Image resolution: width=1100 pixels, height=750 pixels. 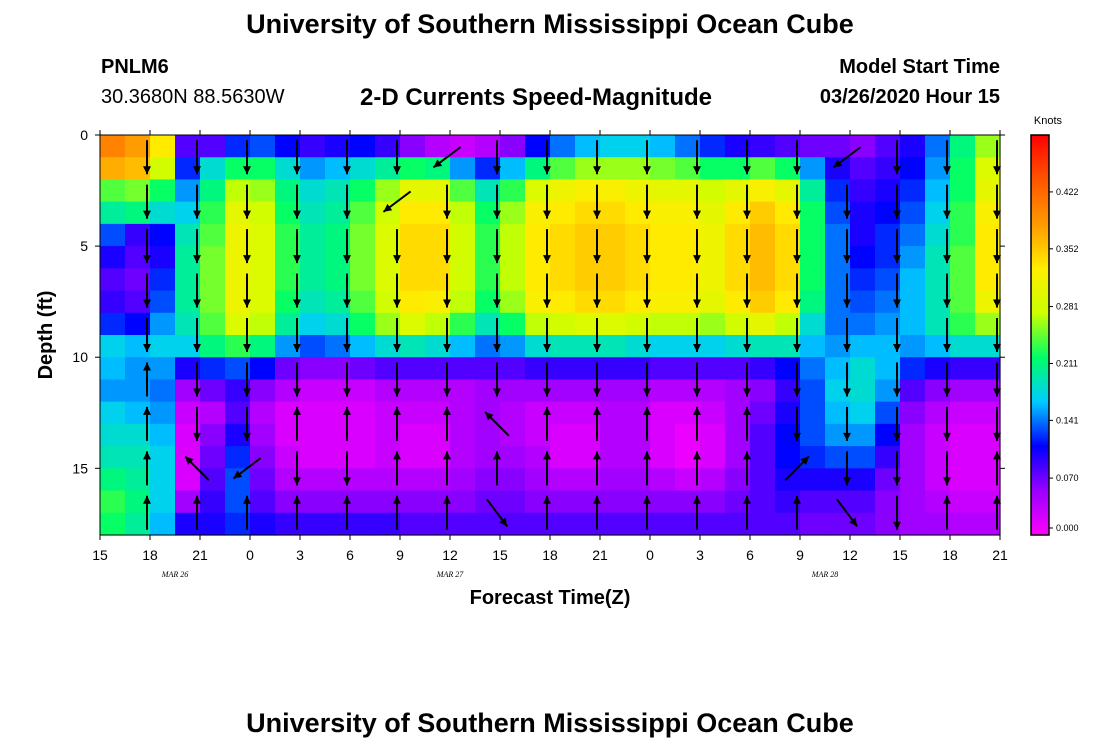 I want to click on y-tick-label: 5, so click(x=84, y=246).